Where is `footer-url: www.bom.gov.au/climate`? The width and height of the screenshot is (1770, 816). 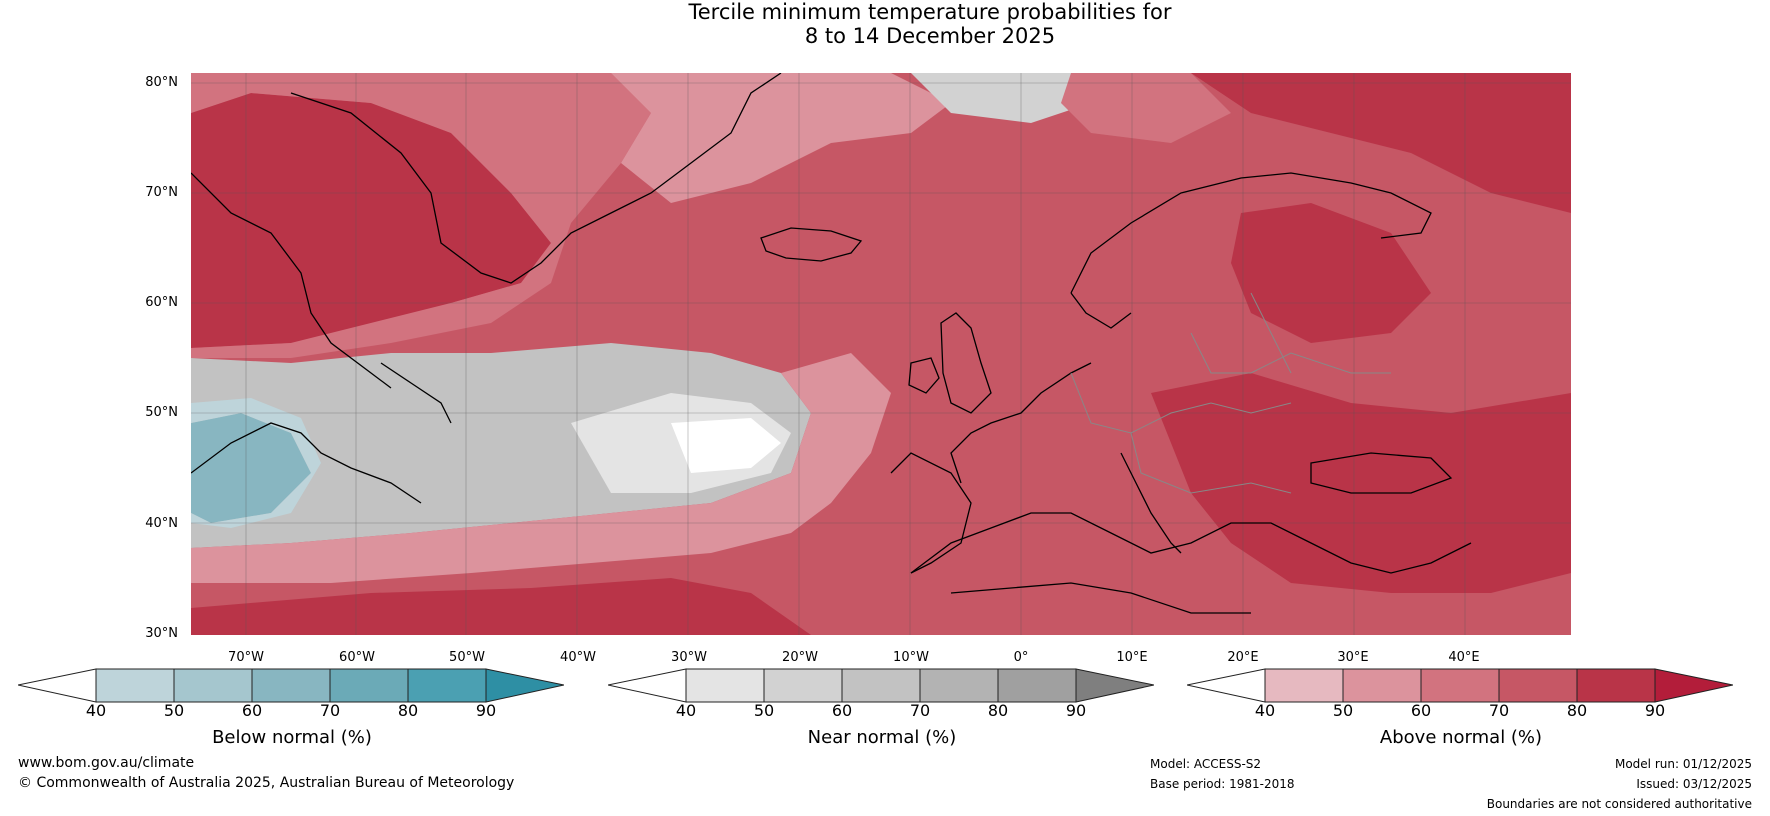 footer-url: www.bom.gov.au/climate is located at coordinates (106, 763).